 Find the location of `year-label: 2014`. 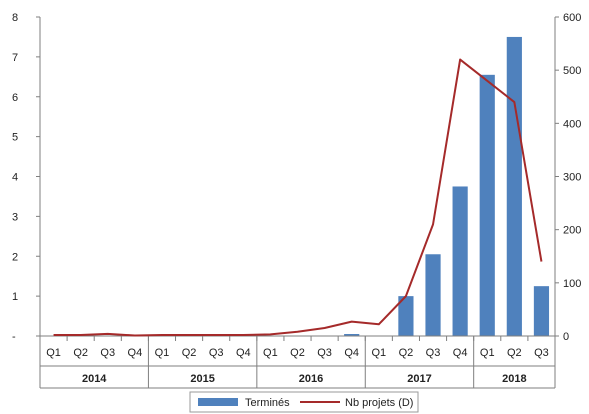

year-label: 2014 is located at coordinates (94, 379).